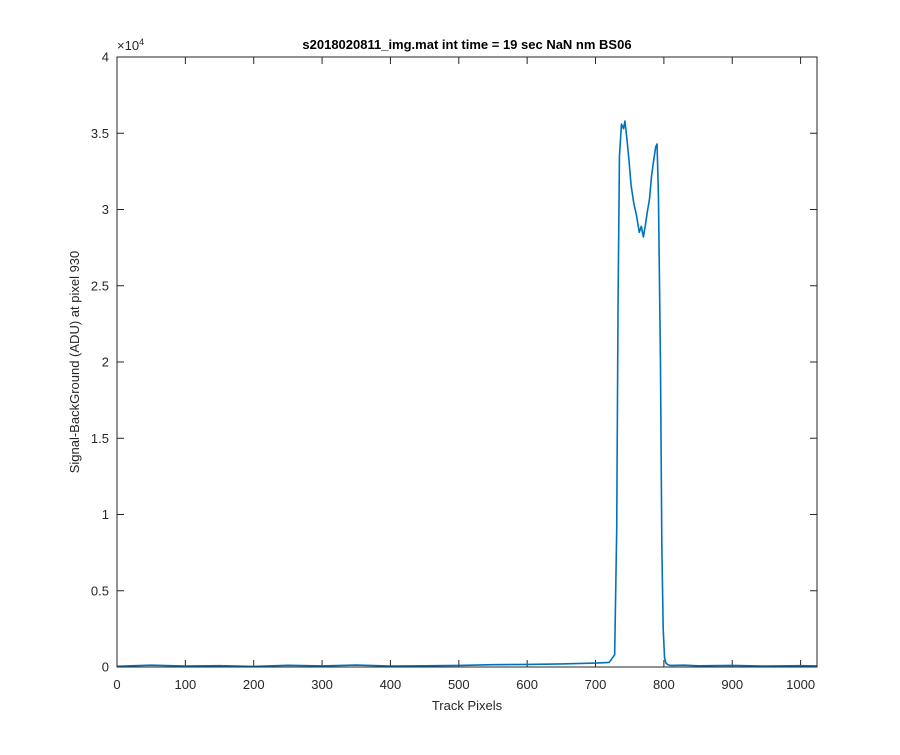  Describe the element at coordinates (596, 684) in the screenshot. I see `x-tick-label: 700` at that location.